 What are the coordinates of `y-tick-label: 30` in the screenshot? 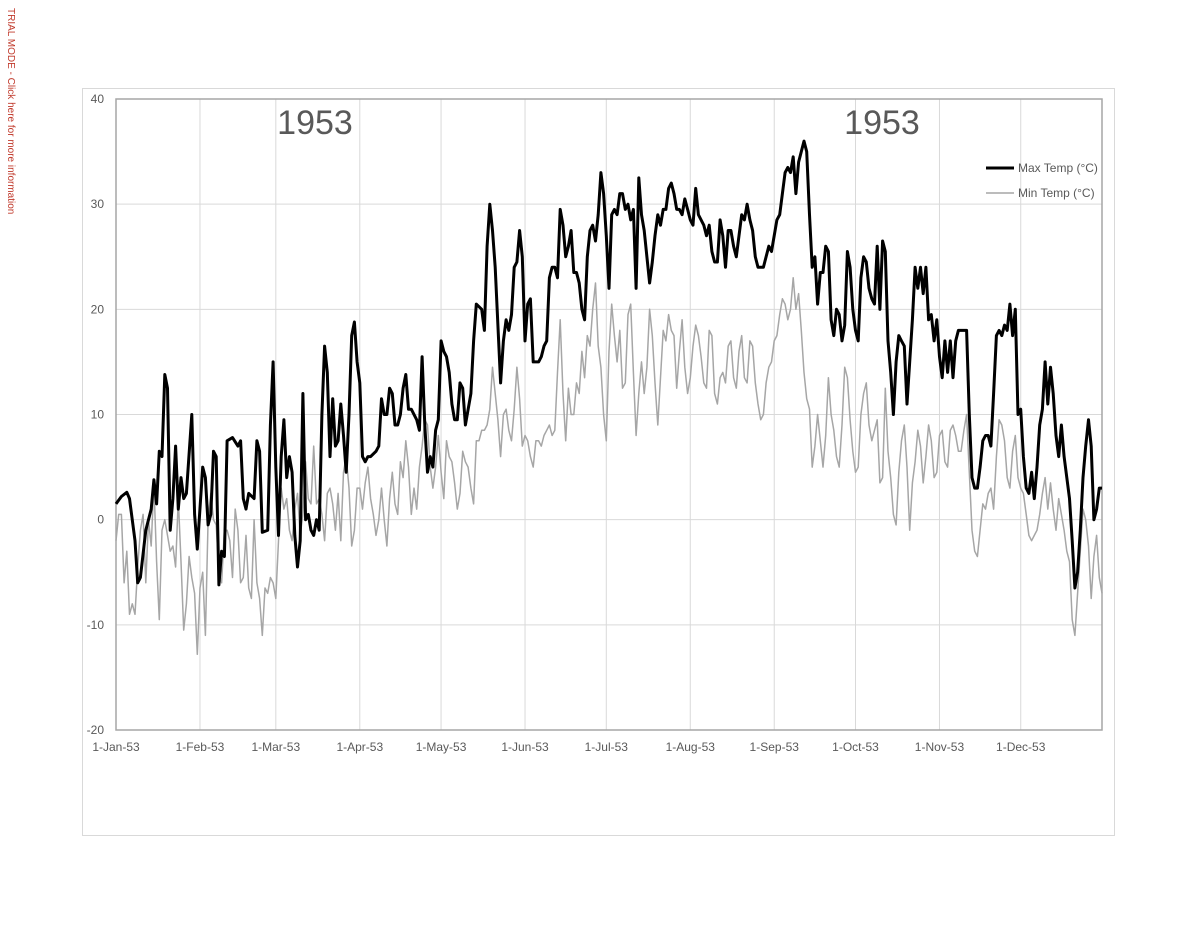 It's located at (98, 204).